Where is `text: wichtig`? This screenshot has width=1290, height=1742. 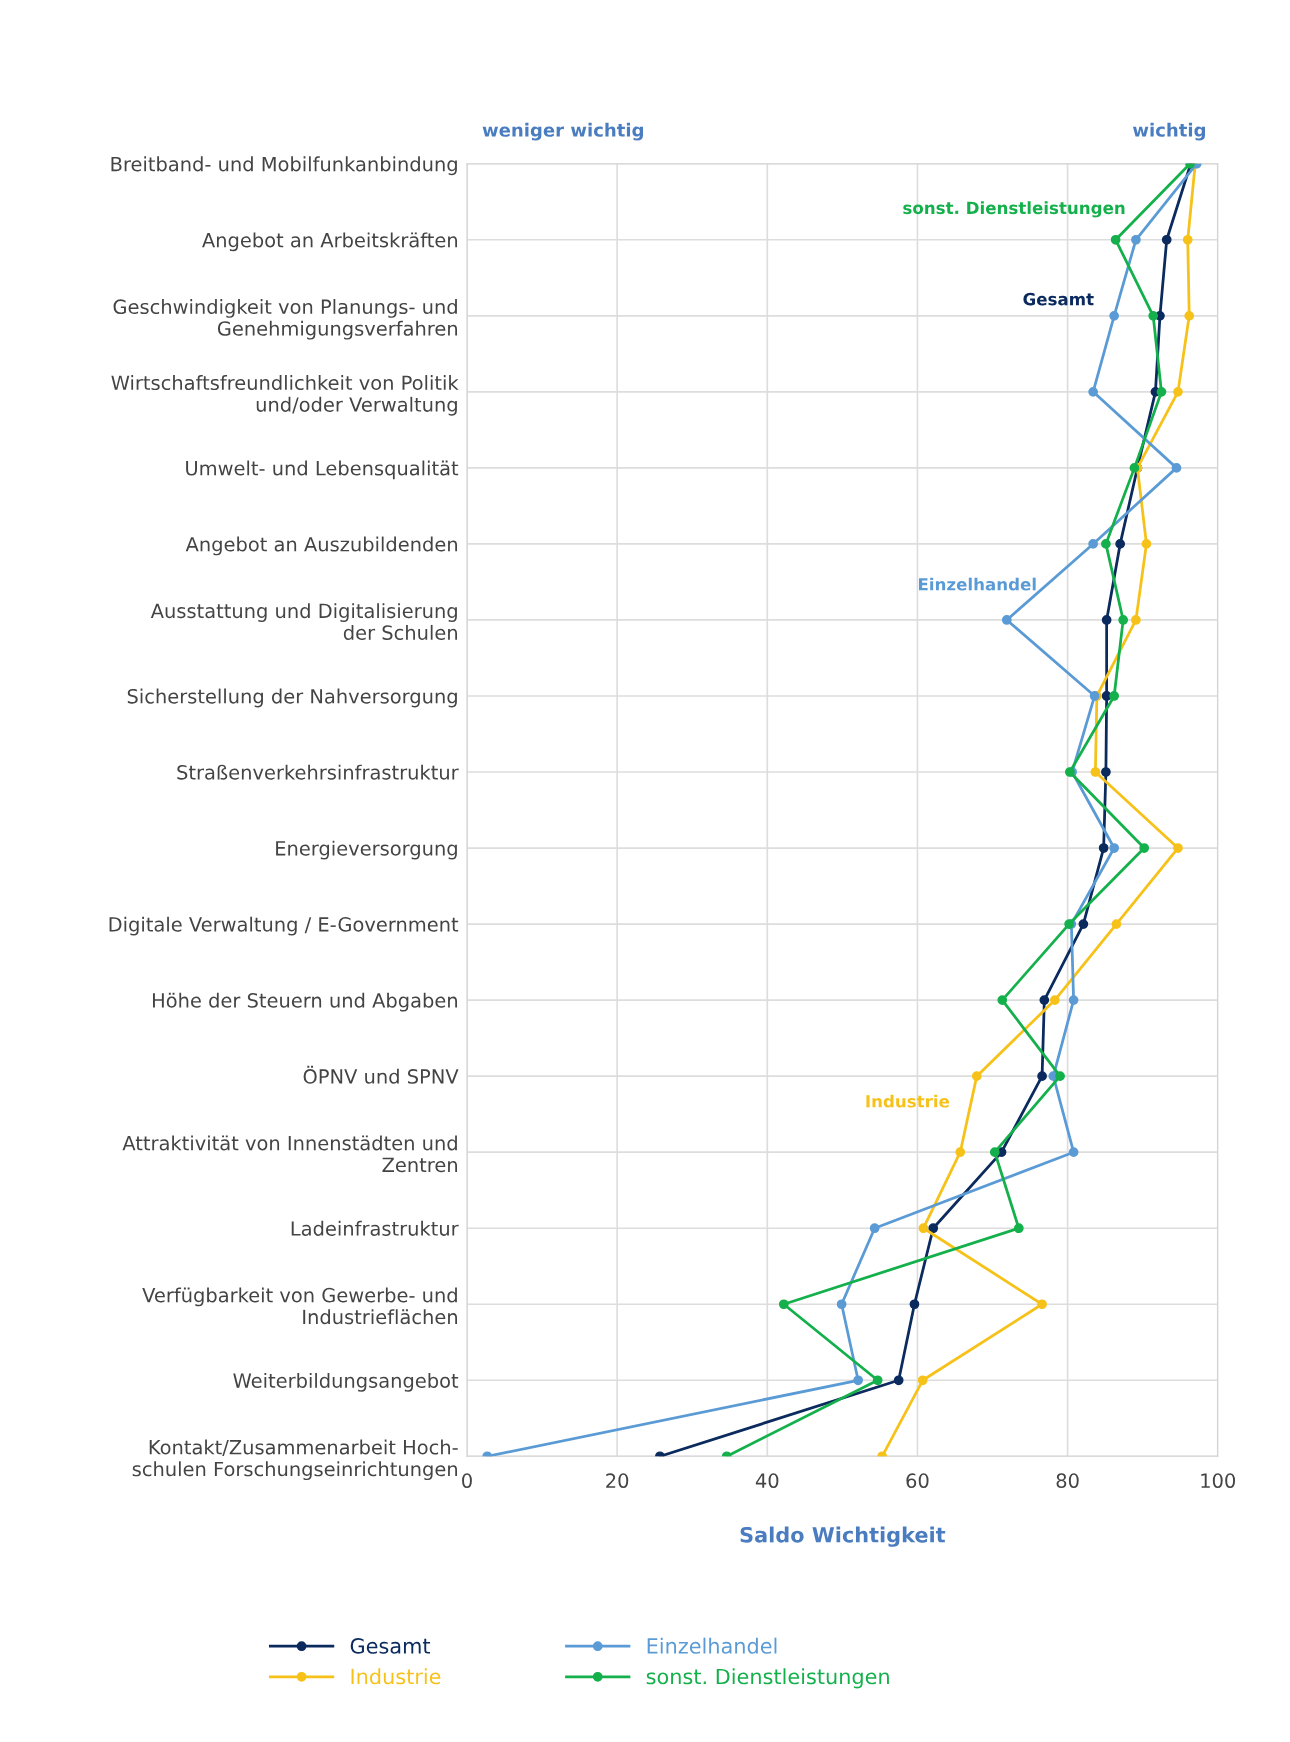 text: wichtig is located at coordinates (1168, 131).